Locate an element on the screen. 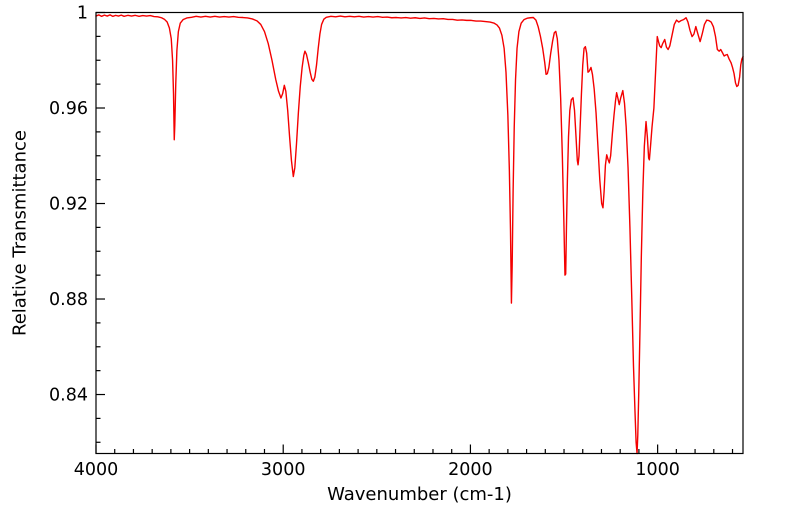  y-tick-label: 0.88 is located at coordinates (68, 300).